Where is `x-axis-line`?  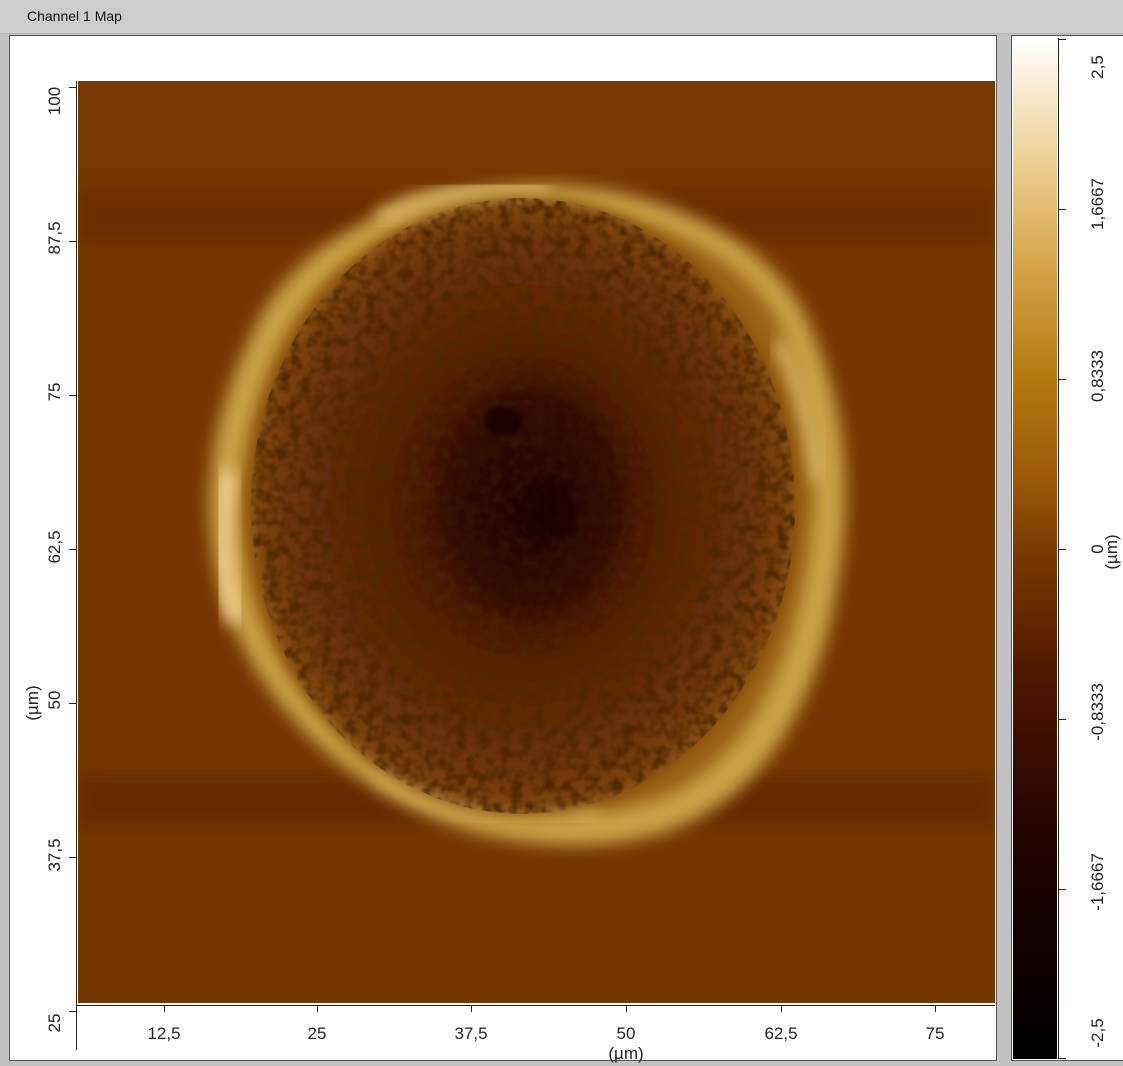
x-axis-line is located at coordinates (535, 1005).